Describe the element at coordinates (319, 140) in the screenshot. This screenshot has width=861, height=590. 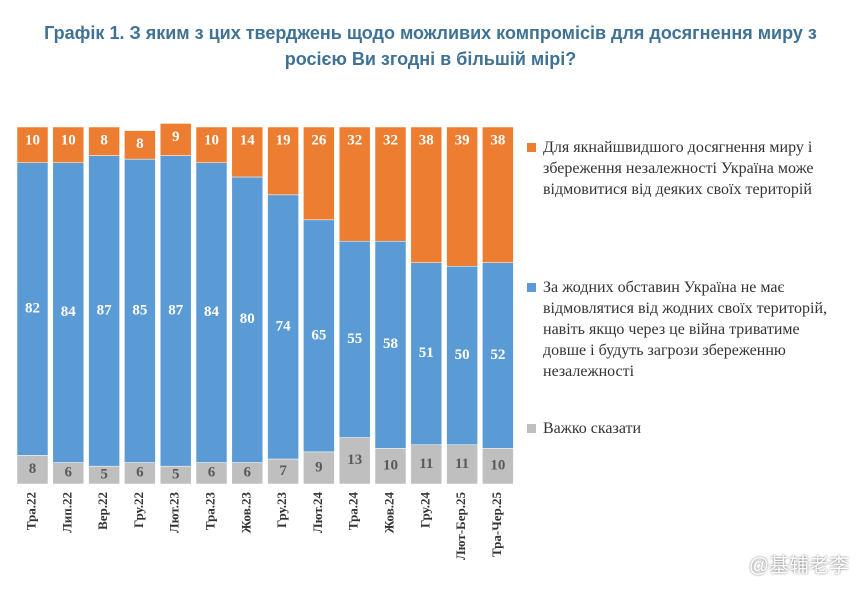
I see `value-label: 26` at that location.